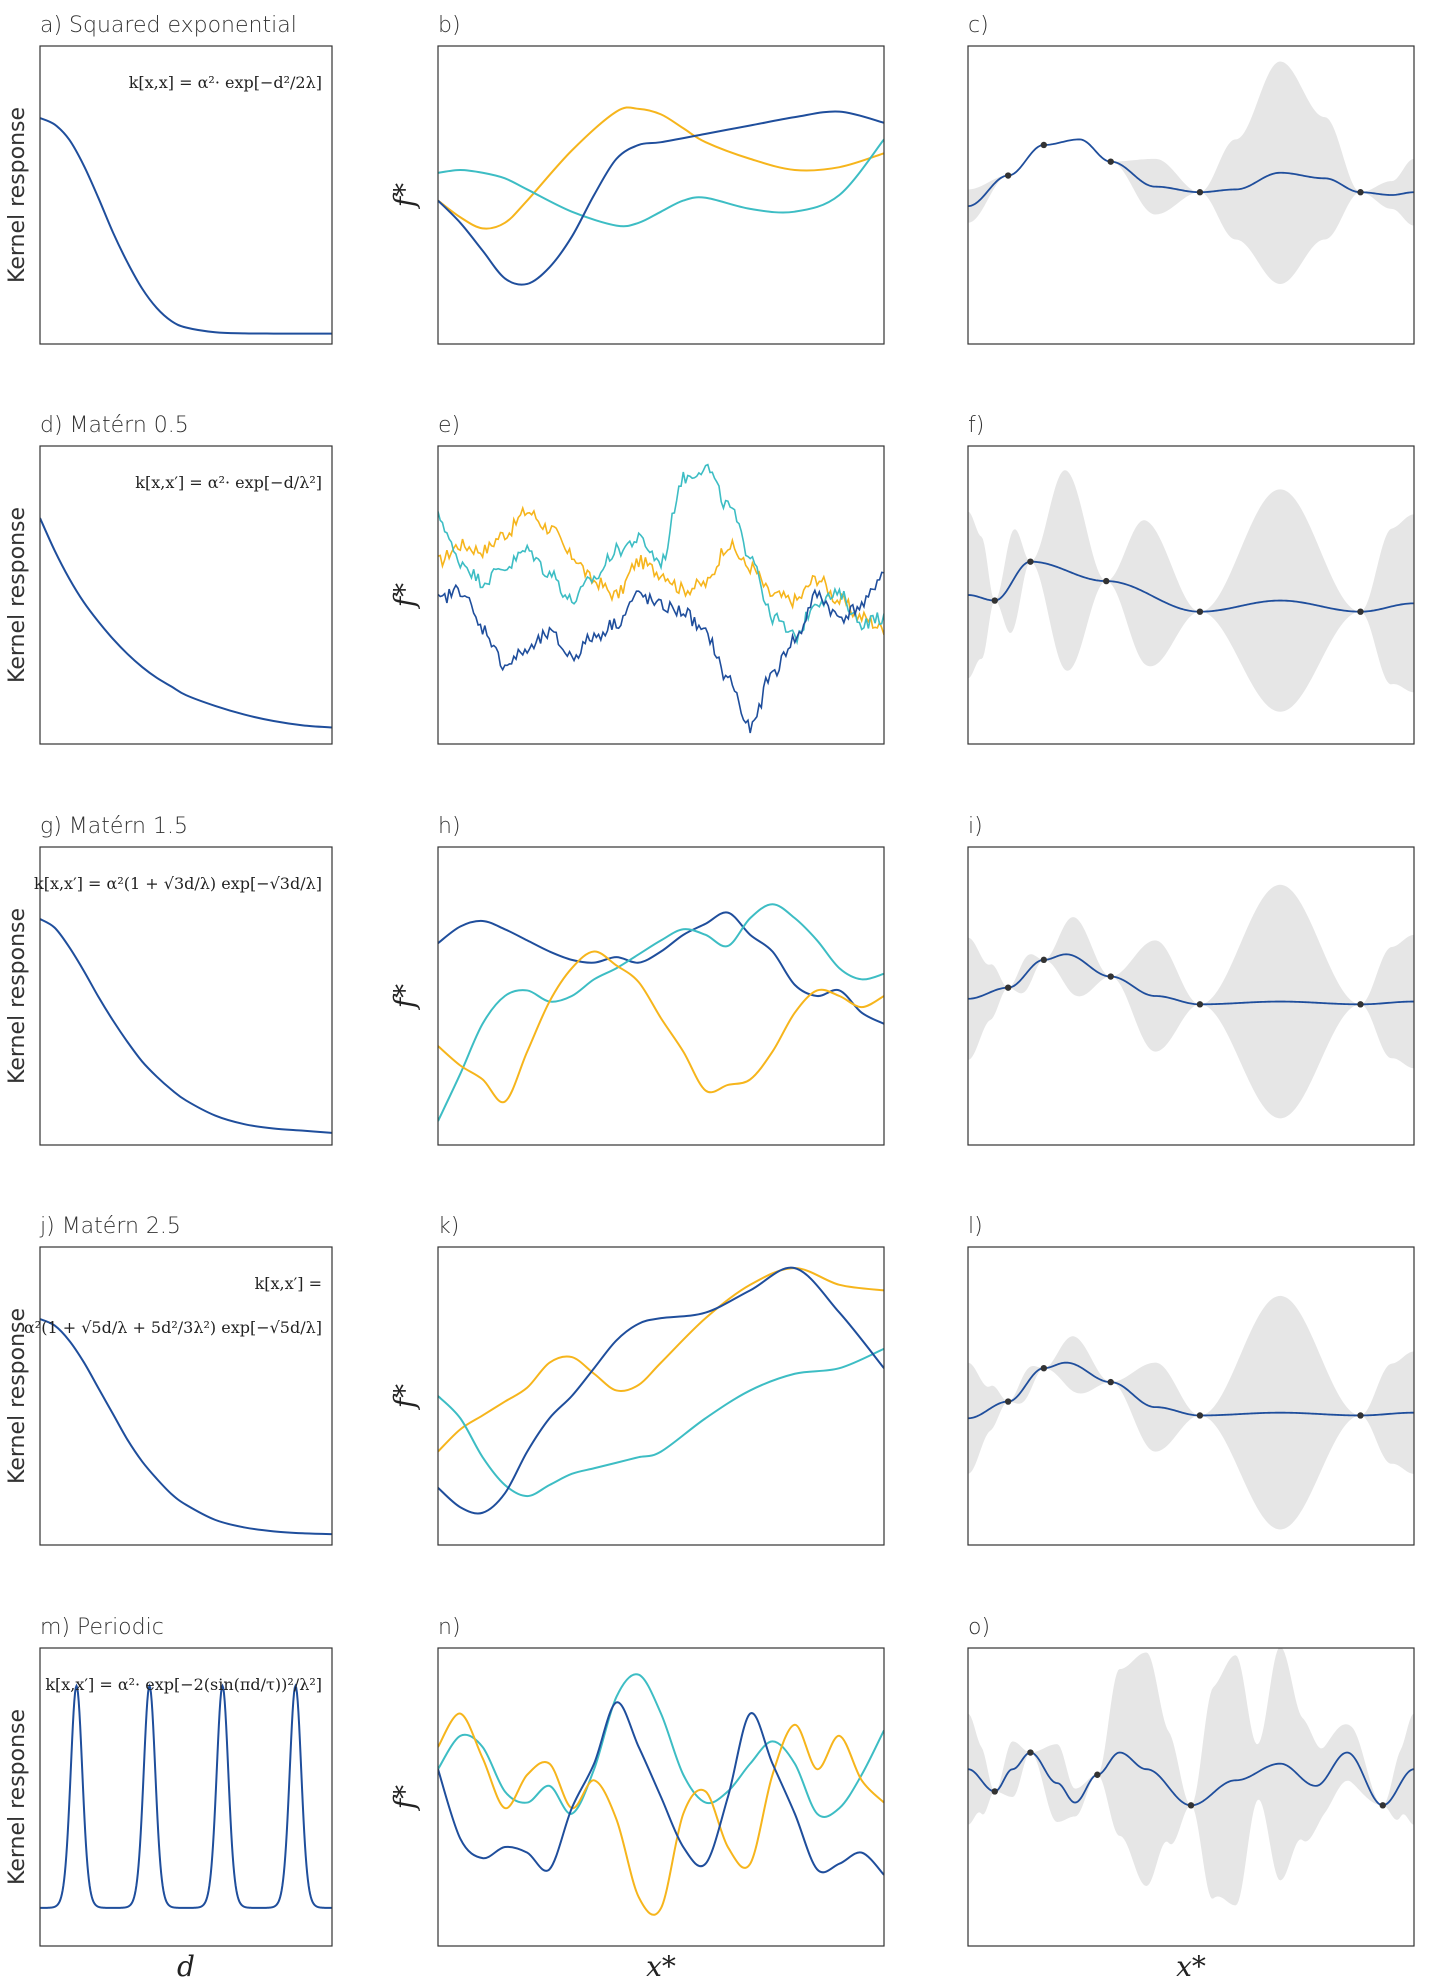 Image resolution: width=1440 pixels, height=1986 pixels. I want to click on ylabel-kernel-se: Kernel response, so click(17, 195).